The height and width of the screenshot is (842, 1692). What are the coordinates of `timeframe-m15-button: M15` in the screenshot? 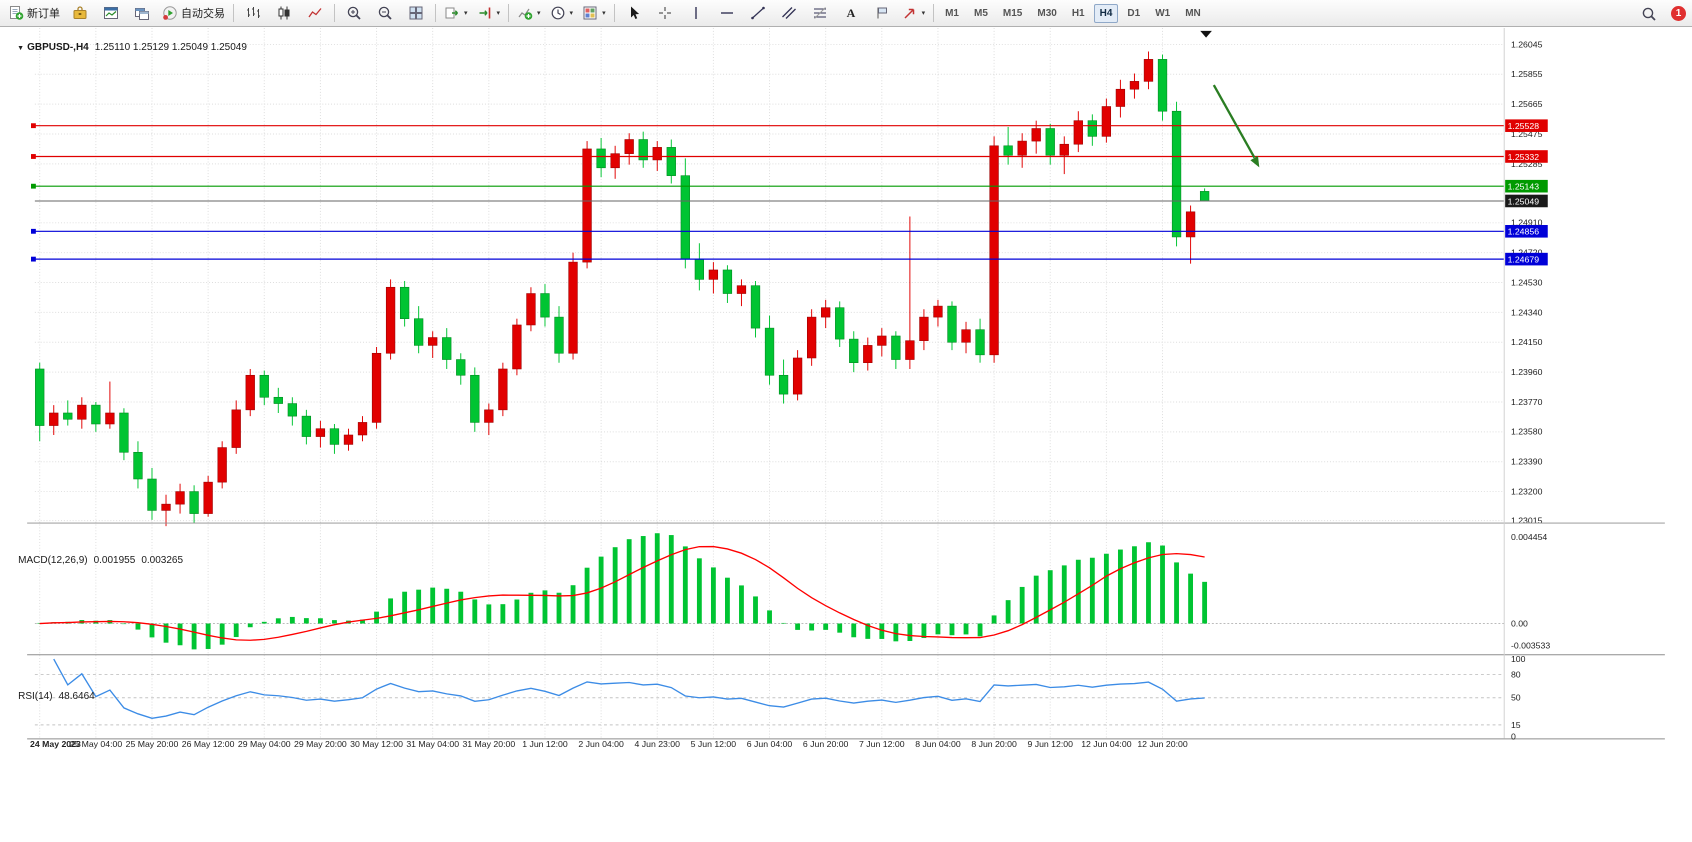 It's located at (1012, 13).